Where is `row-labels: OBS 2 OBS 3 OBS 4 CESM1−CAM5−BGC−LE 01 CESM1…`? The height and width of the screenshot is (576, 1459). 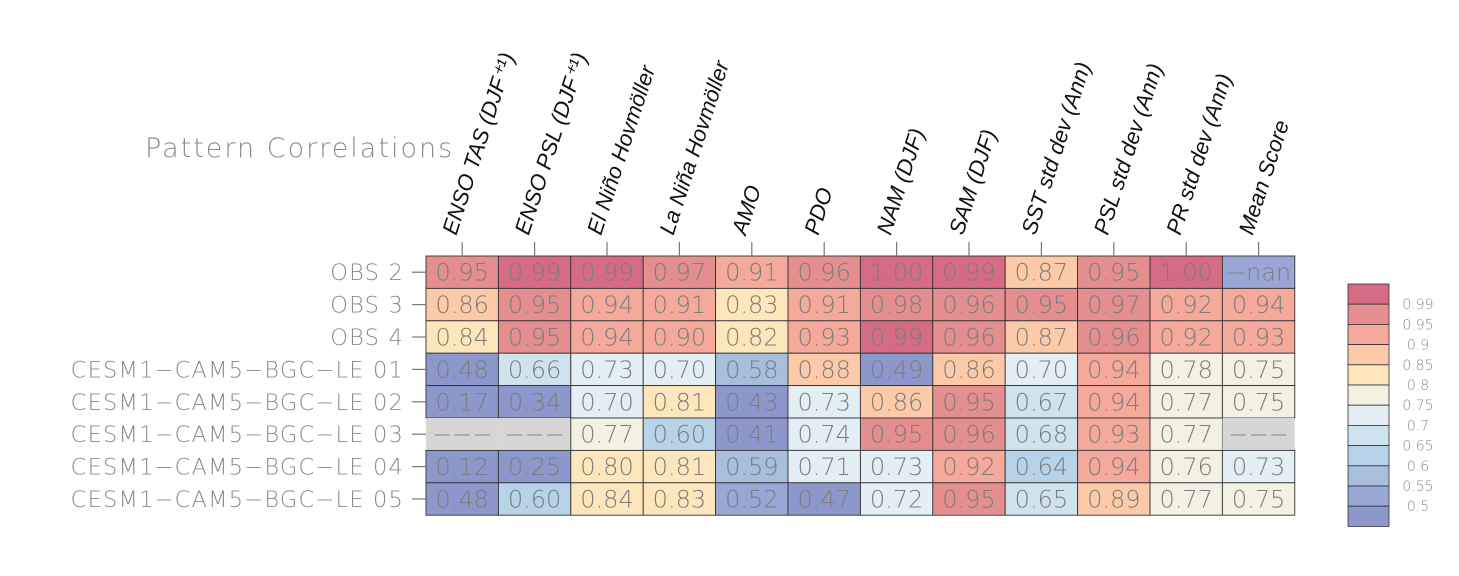
row-labels: OBS 2 OBS 3 OBS 4 CESM1−CAM5−BGC−LE 01 CESM1… is located at coordinates (248, 386).